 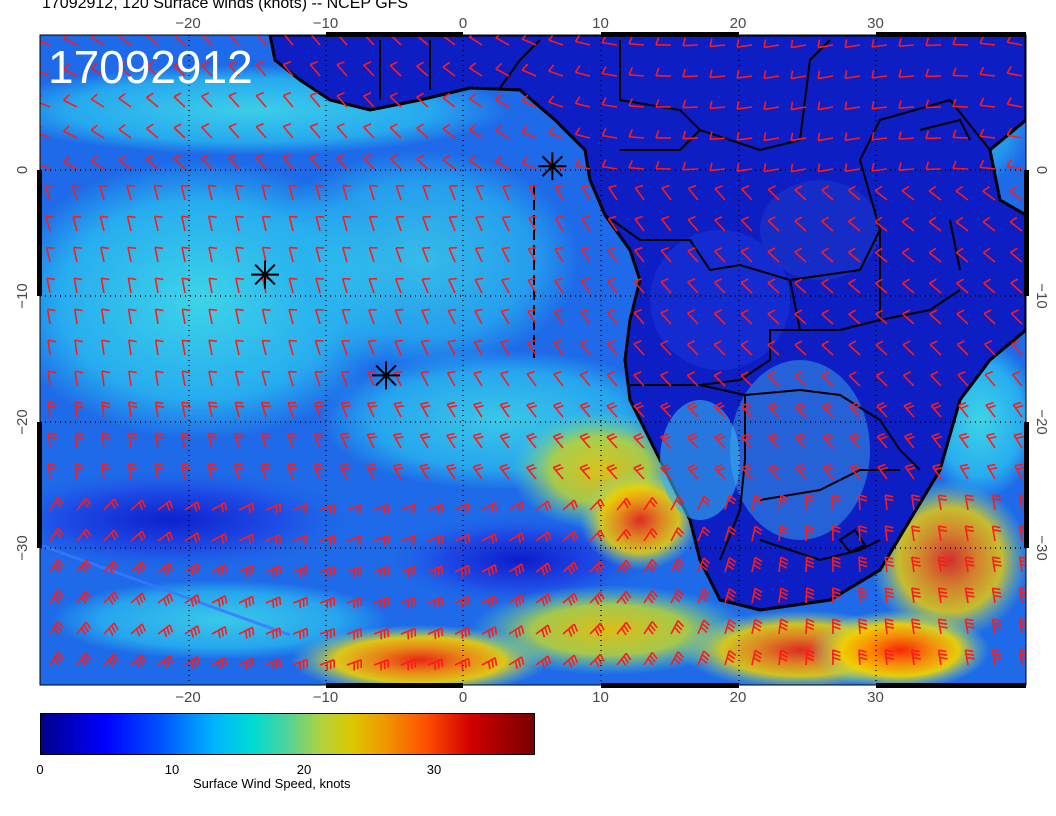 I want to click on lon-label-top: 30, so click(x=875, y=23).